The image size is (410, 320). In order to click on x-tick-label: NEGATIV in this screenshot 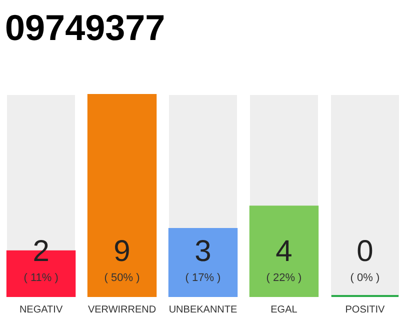, I will do `click(41, 310)`.